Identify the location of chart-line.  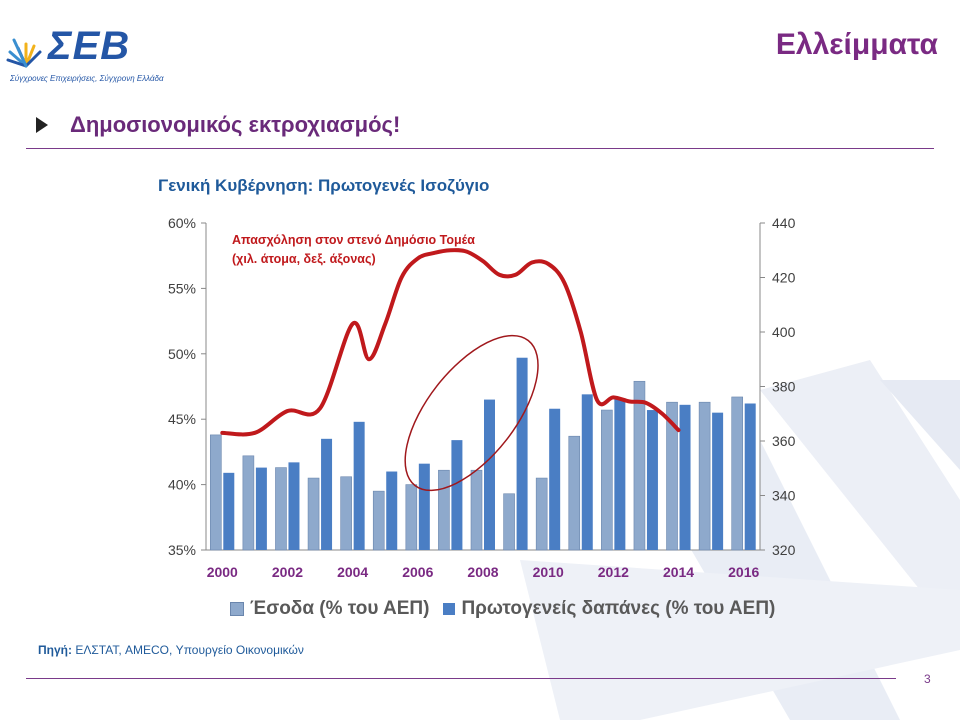
(450, 342).